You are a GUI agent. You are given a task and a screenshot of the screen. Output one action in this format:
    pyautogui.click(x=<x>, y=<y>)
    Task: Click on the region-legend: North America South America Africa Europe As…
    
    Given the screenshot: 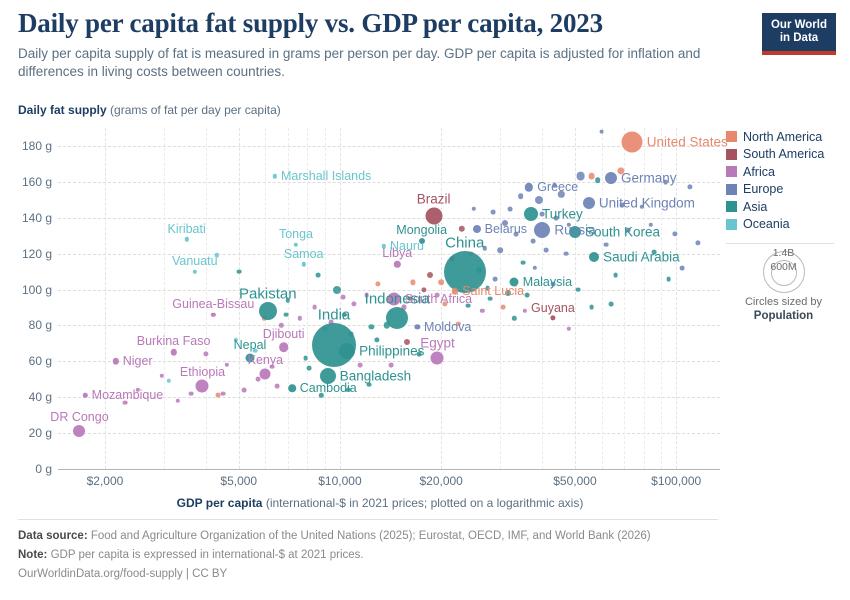 What is the action you would take?
    pyautogui.click(x=786, y=180)
    